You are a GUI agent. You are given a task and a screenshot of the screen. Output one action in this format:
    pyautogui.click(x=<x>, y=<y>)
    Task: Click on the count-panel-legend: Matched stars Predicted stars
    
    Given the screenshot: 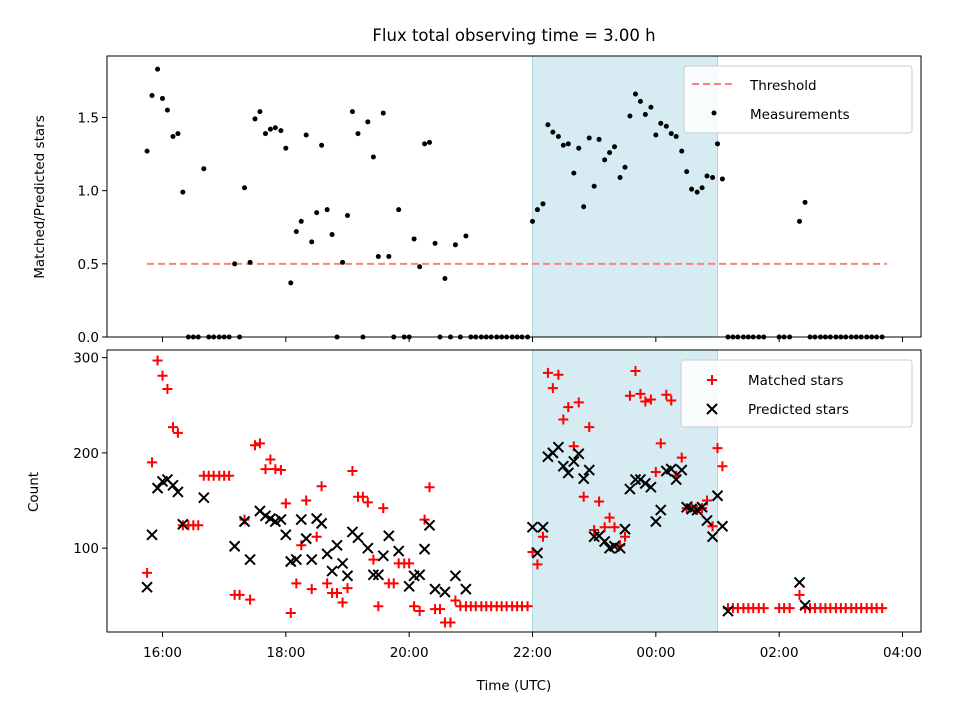 What is the action you would take?
    pyautogui.click(x=796, y=393)
    